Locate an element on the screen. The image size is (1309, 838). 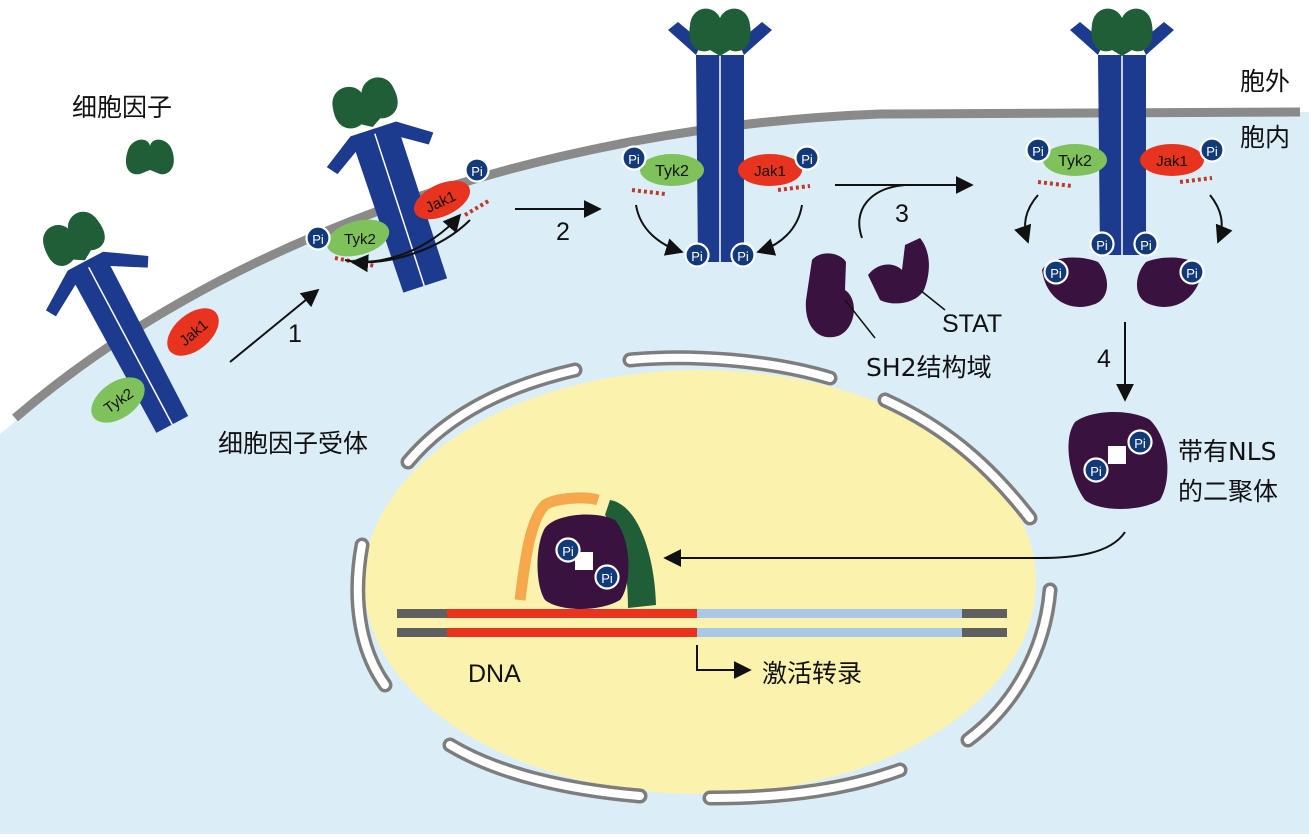
label-step1: 1 is located at coordinates (295, 334).